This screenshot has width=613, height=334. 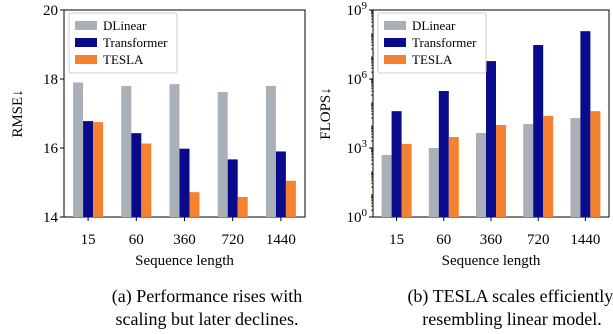 What do you see at coordinates (51, 218) in the screenshot?
I see `y-tick-label: 14` at bounding box center [51, 218].